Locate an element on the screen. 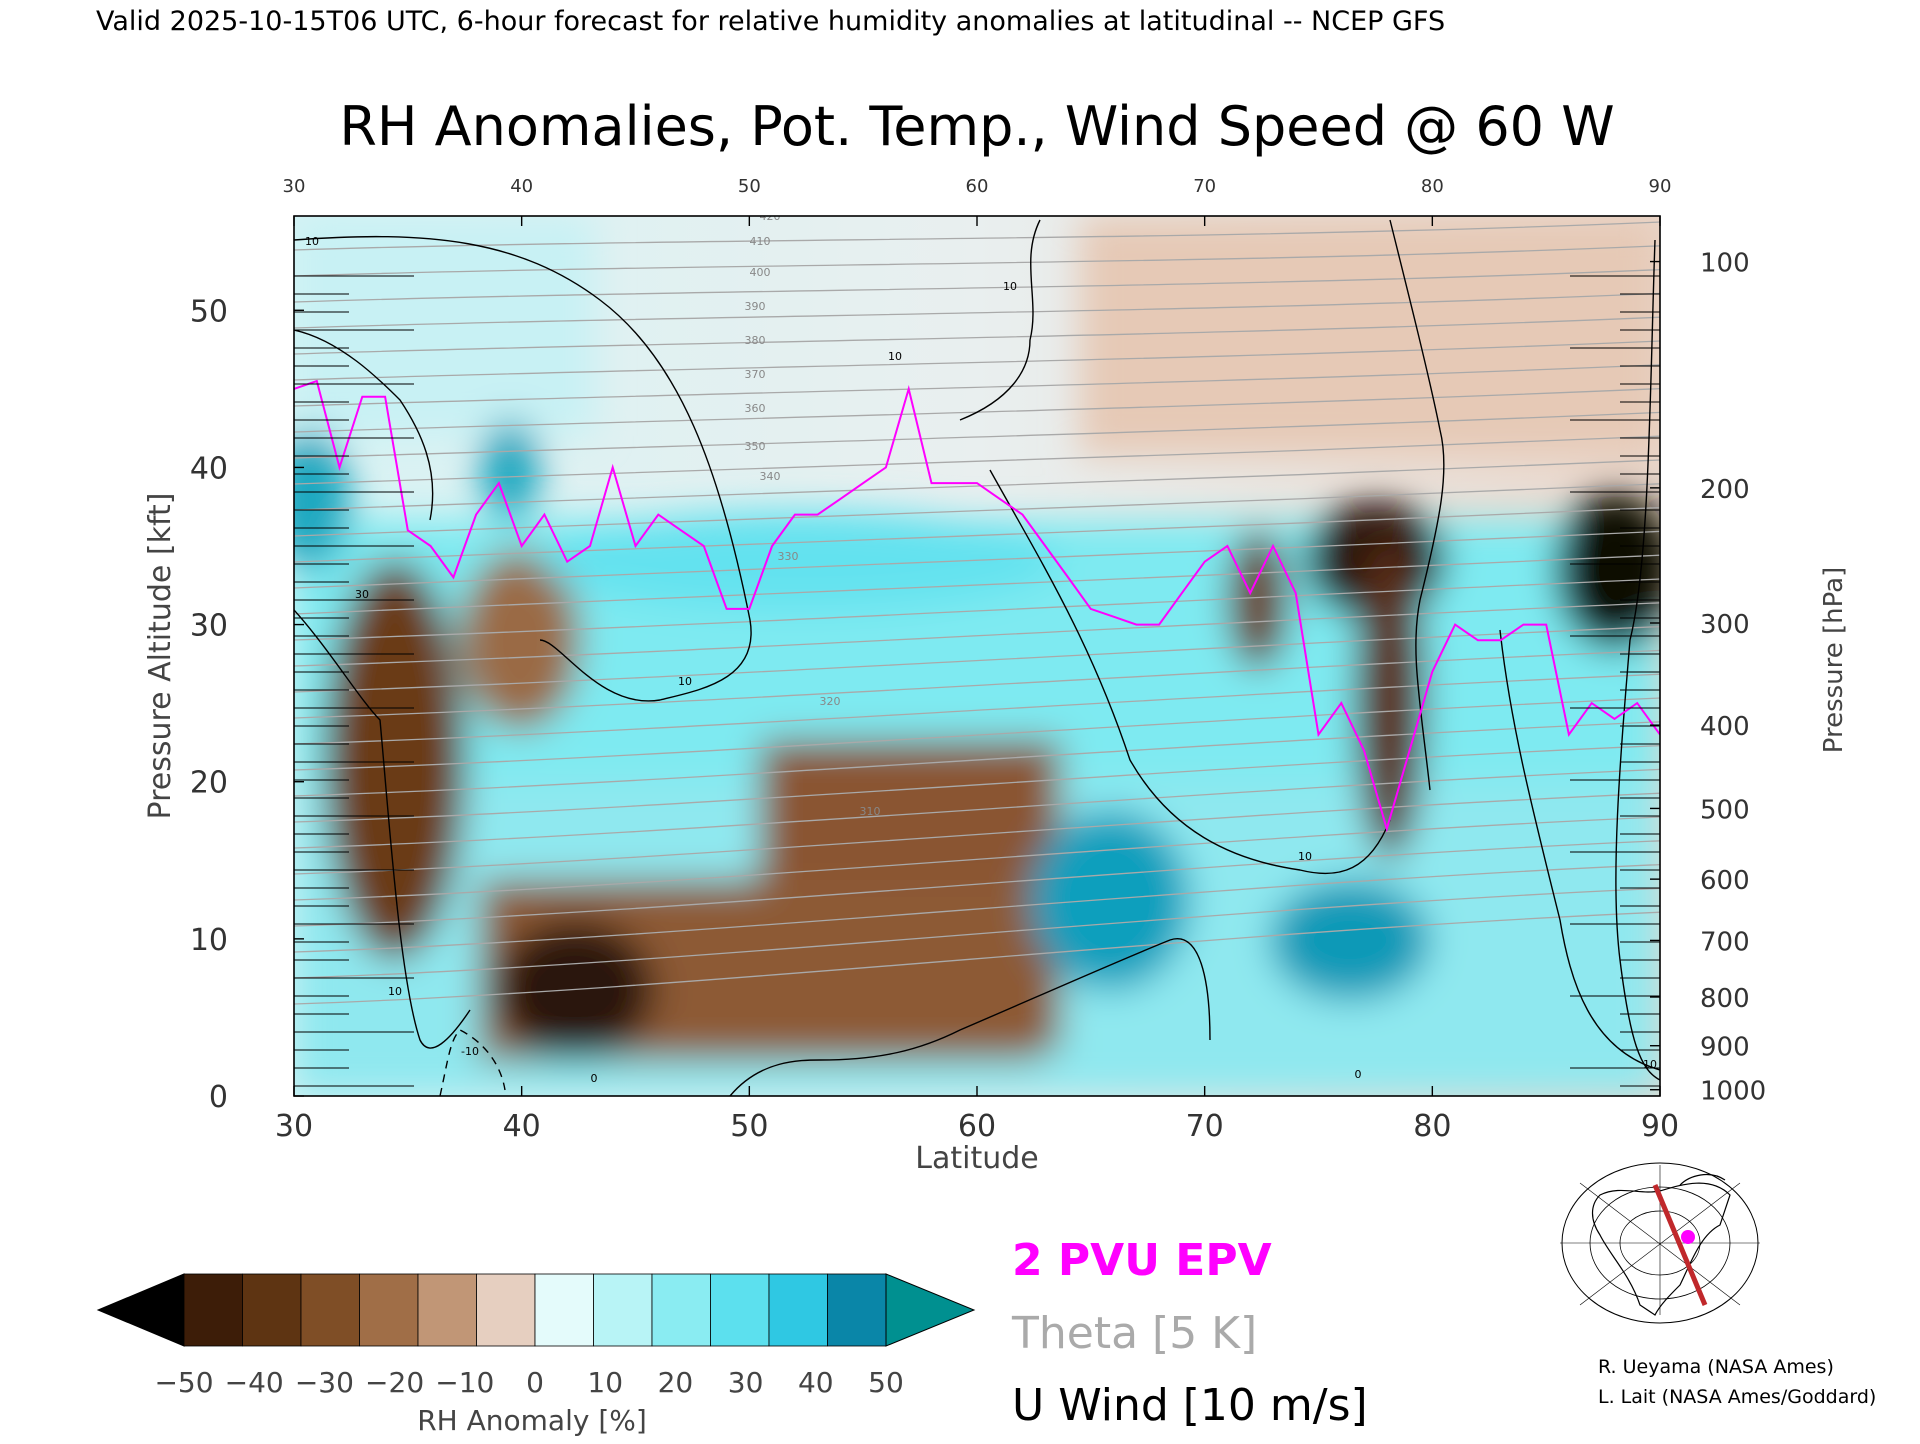  north-america-polar-map-icon is located at coordinates (1660, 1243).